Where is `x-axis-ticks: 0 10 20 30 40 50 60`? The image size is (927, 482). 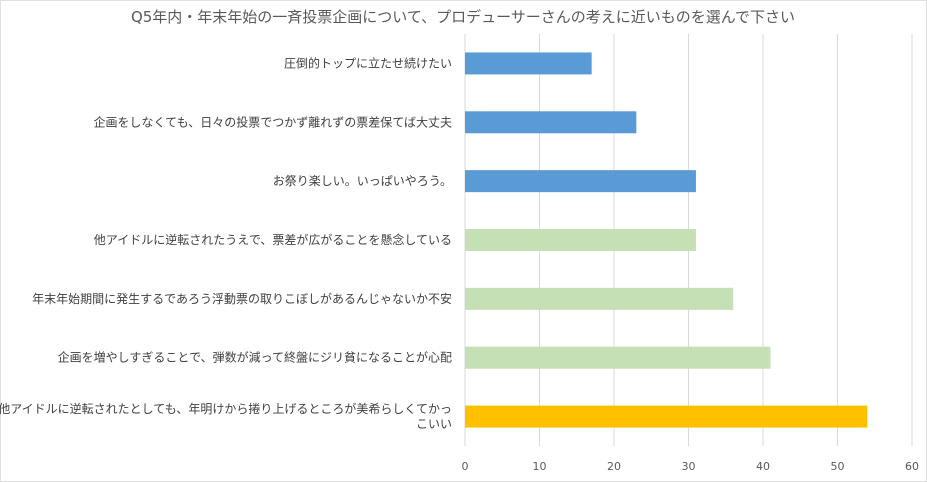 x-axis-ticks: 0 10 20 30 40 50 60 is located at coordinates (691, 466).